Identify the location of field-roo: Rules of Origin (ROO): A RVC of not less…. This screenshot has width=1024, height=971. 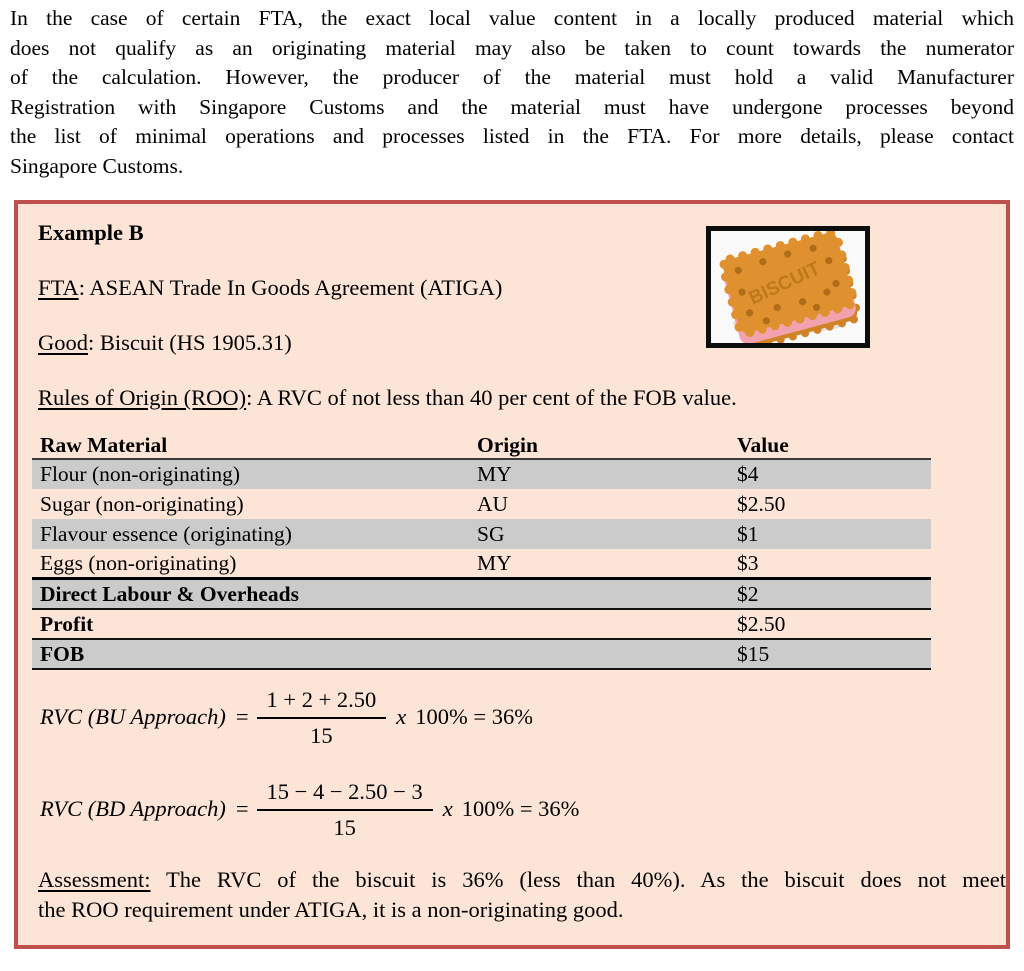
(515, 397).